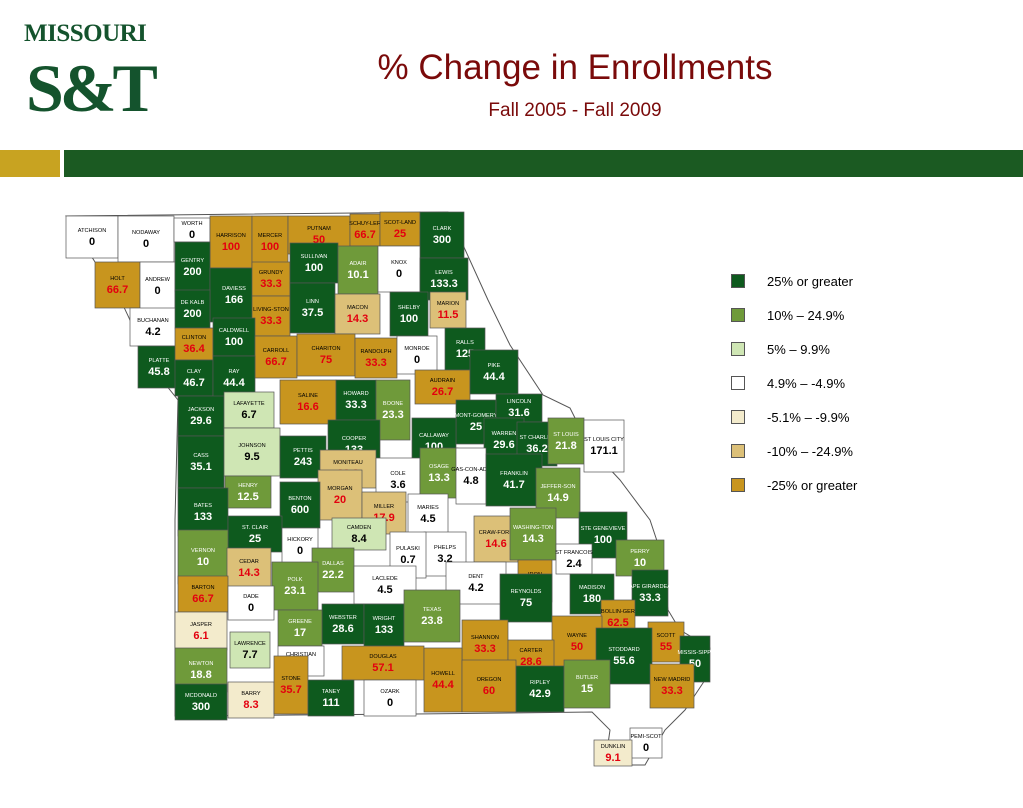  I want to click on county-name: STONE, so click(290, 679).